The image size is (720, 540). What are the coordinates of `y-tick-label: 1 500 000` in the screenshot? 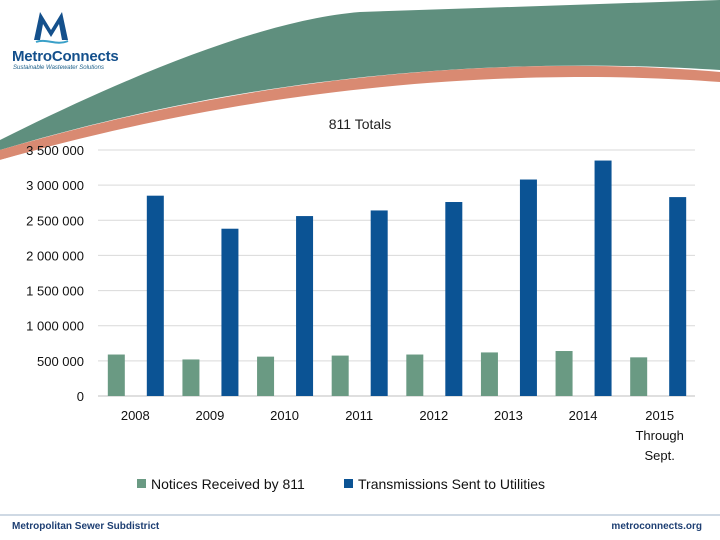 It's located at (55, 291).